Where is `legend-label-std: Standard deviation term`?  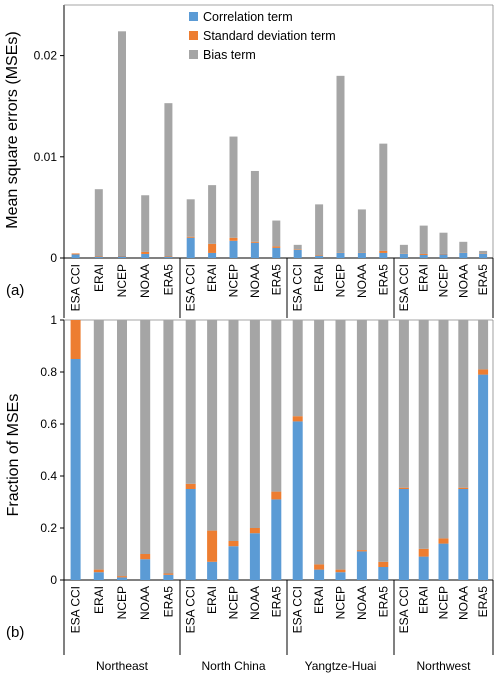 legend-label-std: Standard deviation term is located at coordinates (269, 36).